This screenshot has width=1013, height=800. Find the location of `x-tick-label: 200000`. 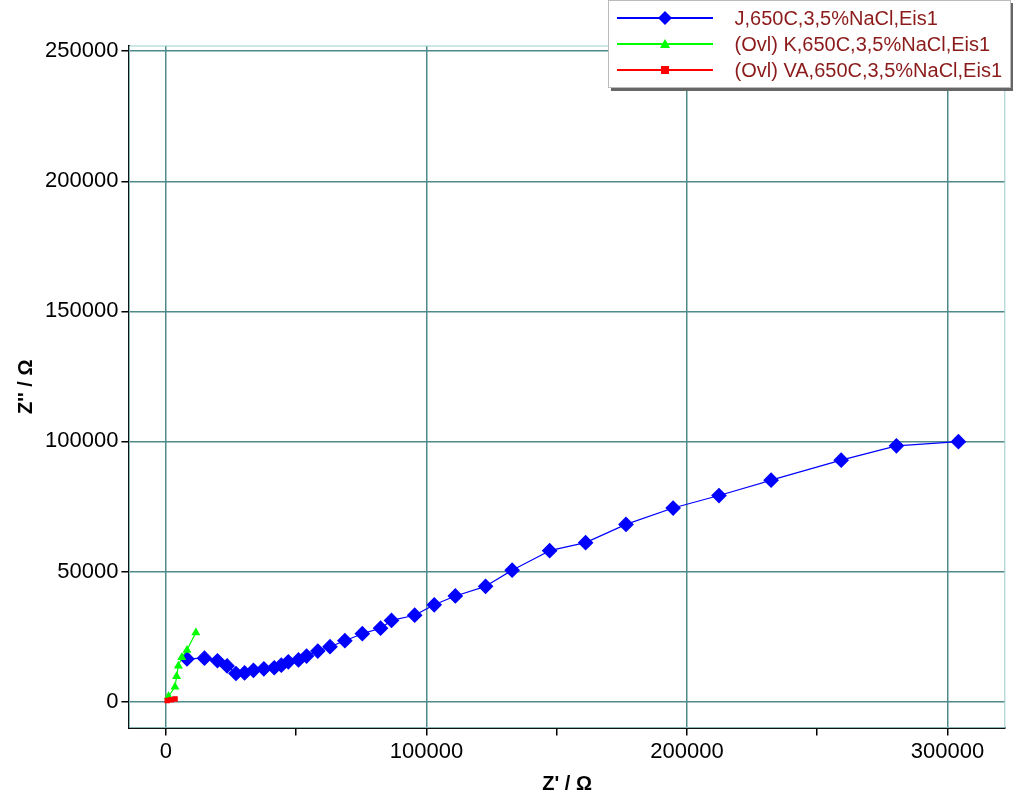

x-tick-label: 200000 is located at coordinates (687, 750).